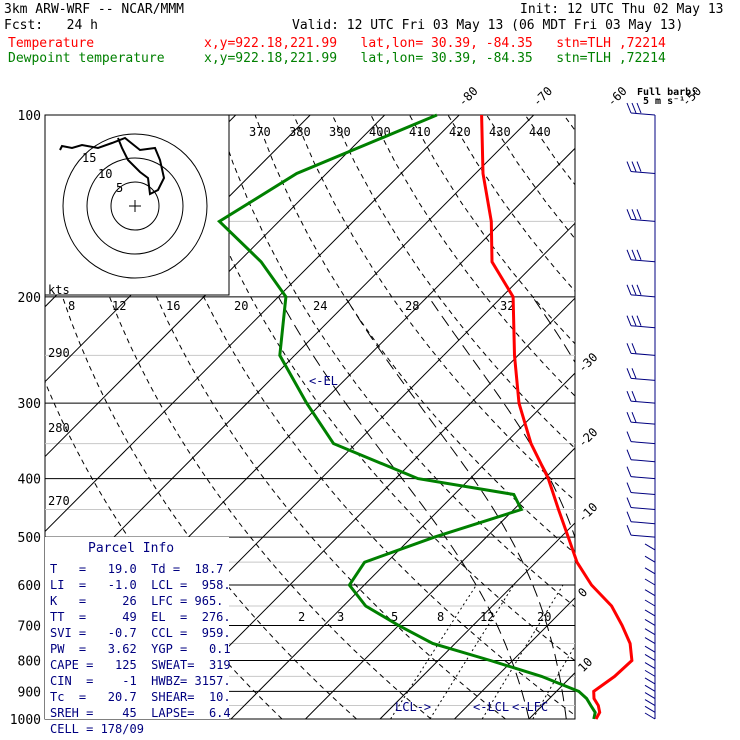  Describe the element at coordinates (140, 697) in the screenshot. I see `parcel-info-row: Tc = 20.7 SHEAR= 10.` at that location.